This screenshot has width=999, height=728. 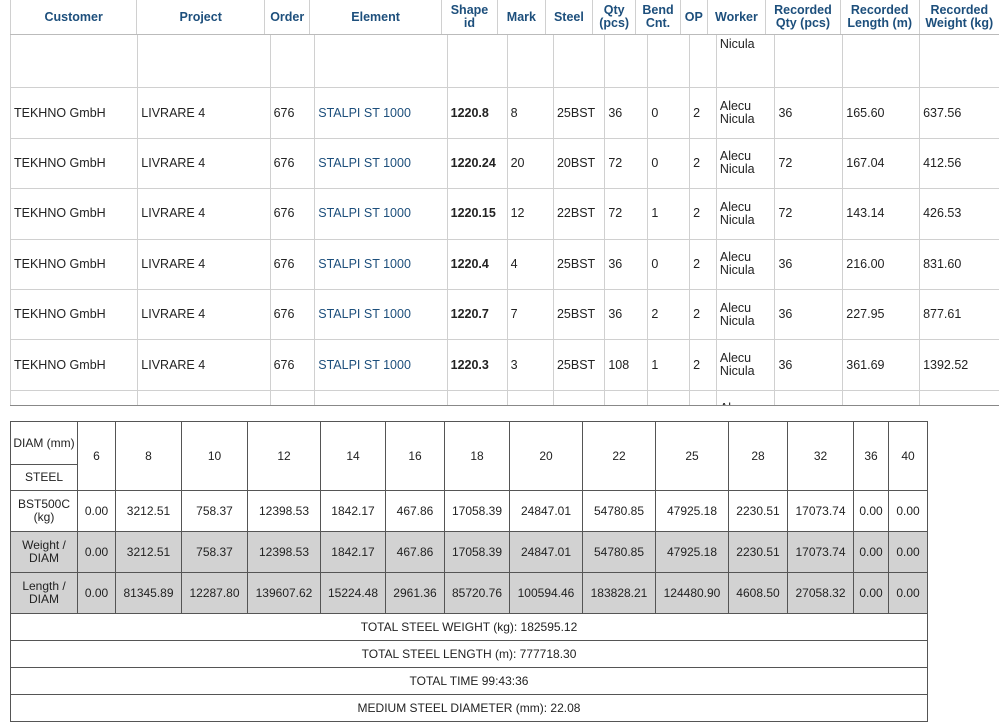 What do you see at coordinates (204, 113) in the screenshot?
I see `table-cell: LIVRARE 4` at bounding box center [204, 113].